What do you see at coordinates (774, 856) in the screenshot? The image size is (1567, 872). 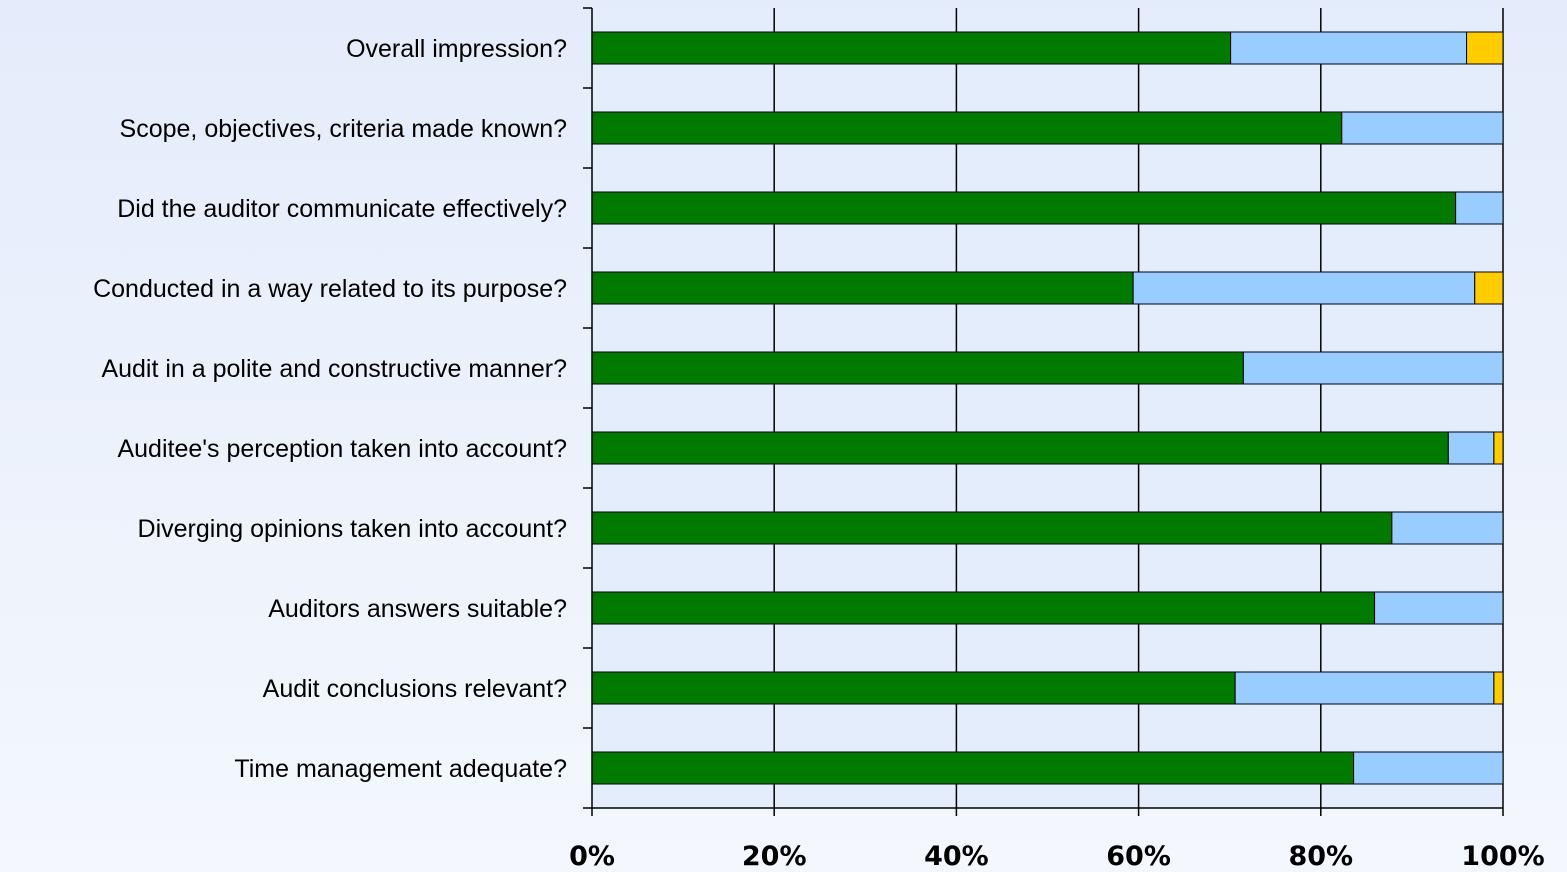 I see `x-tick-label: 20%` at bounding box center [774, 856].